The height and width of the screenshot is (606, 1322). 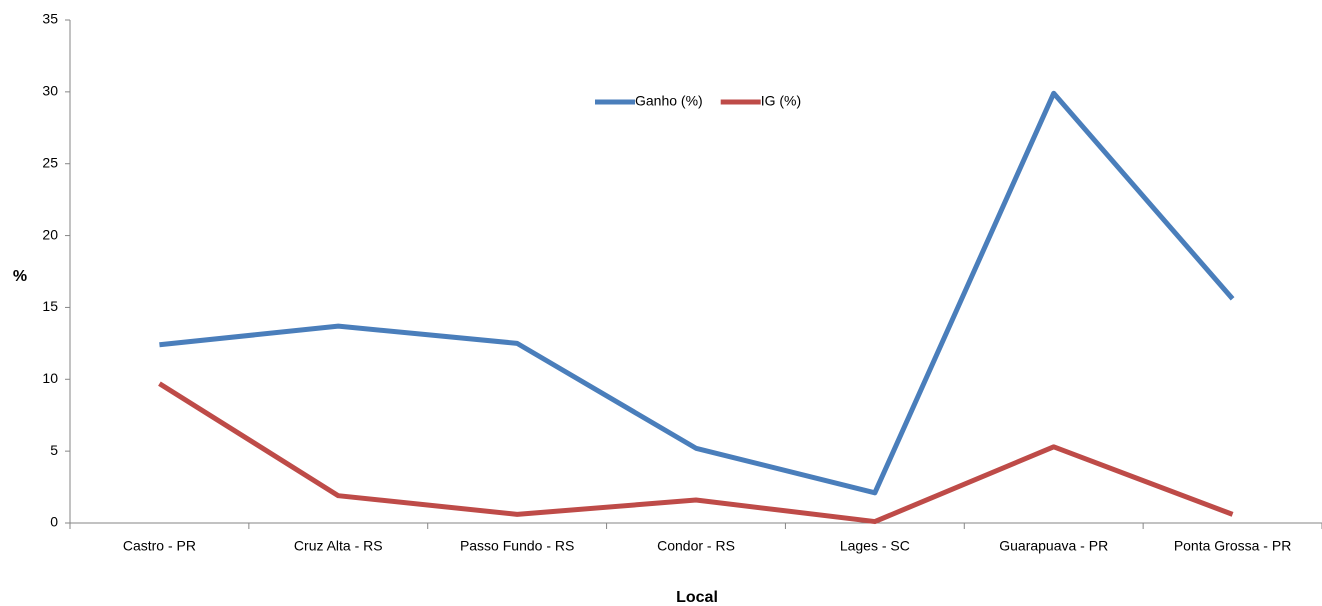 I want to click on legend-label: IG (%), so click(x=781, y=101).